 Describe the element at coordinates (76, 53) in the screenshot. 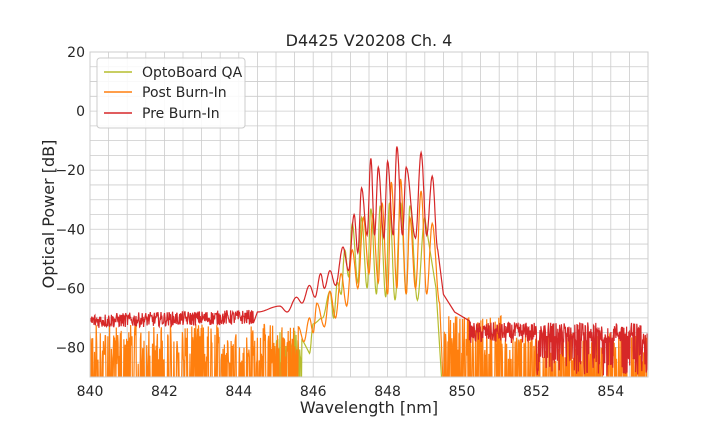

I see `y-tick-label: 20` at that location.